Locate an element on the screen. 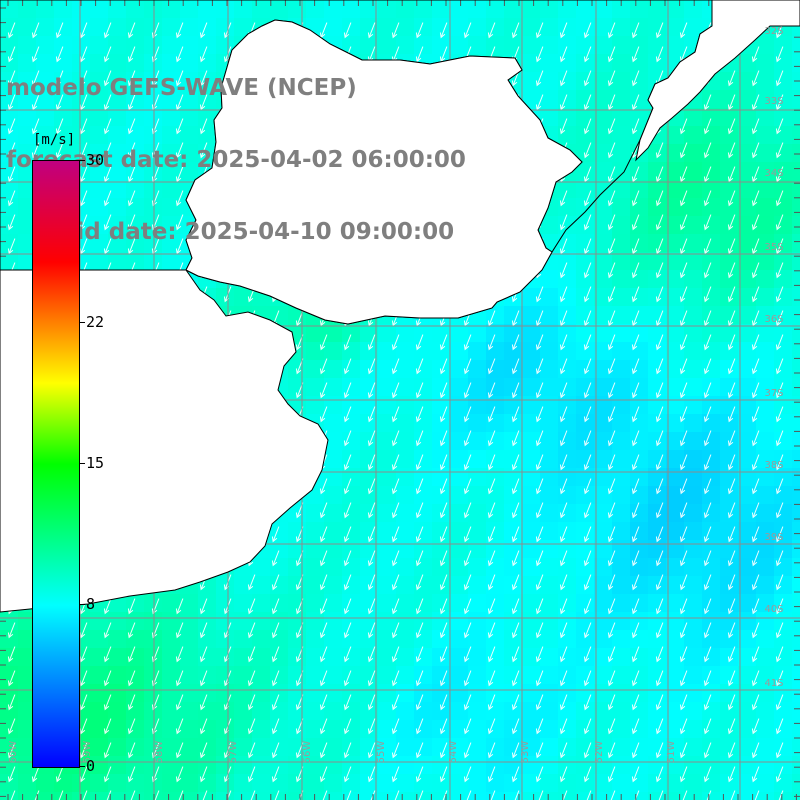  latitude-label: 41S is located at coordinates (773, 683).